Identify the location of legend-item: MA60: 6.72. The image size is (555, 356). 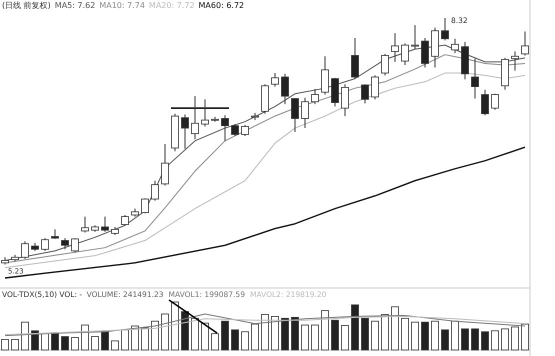
(221, 5).